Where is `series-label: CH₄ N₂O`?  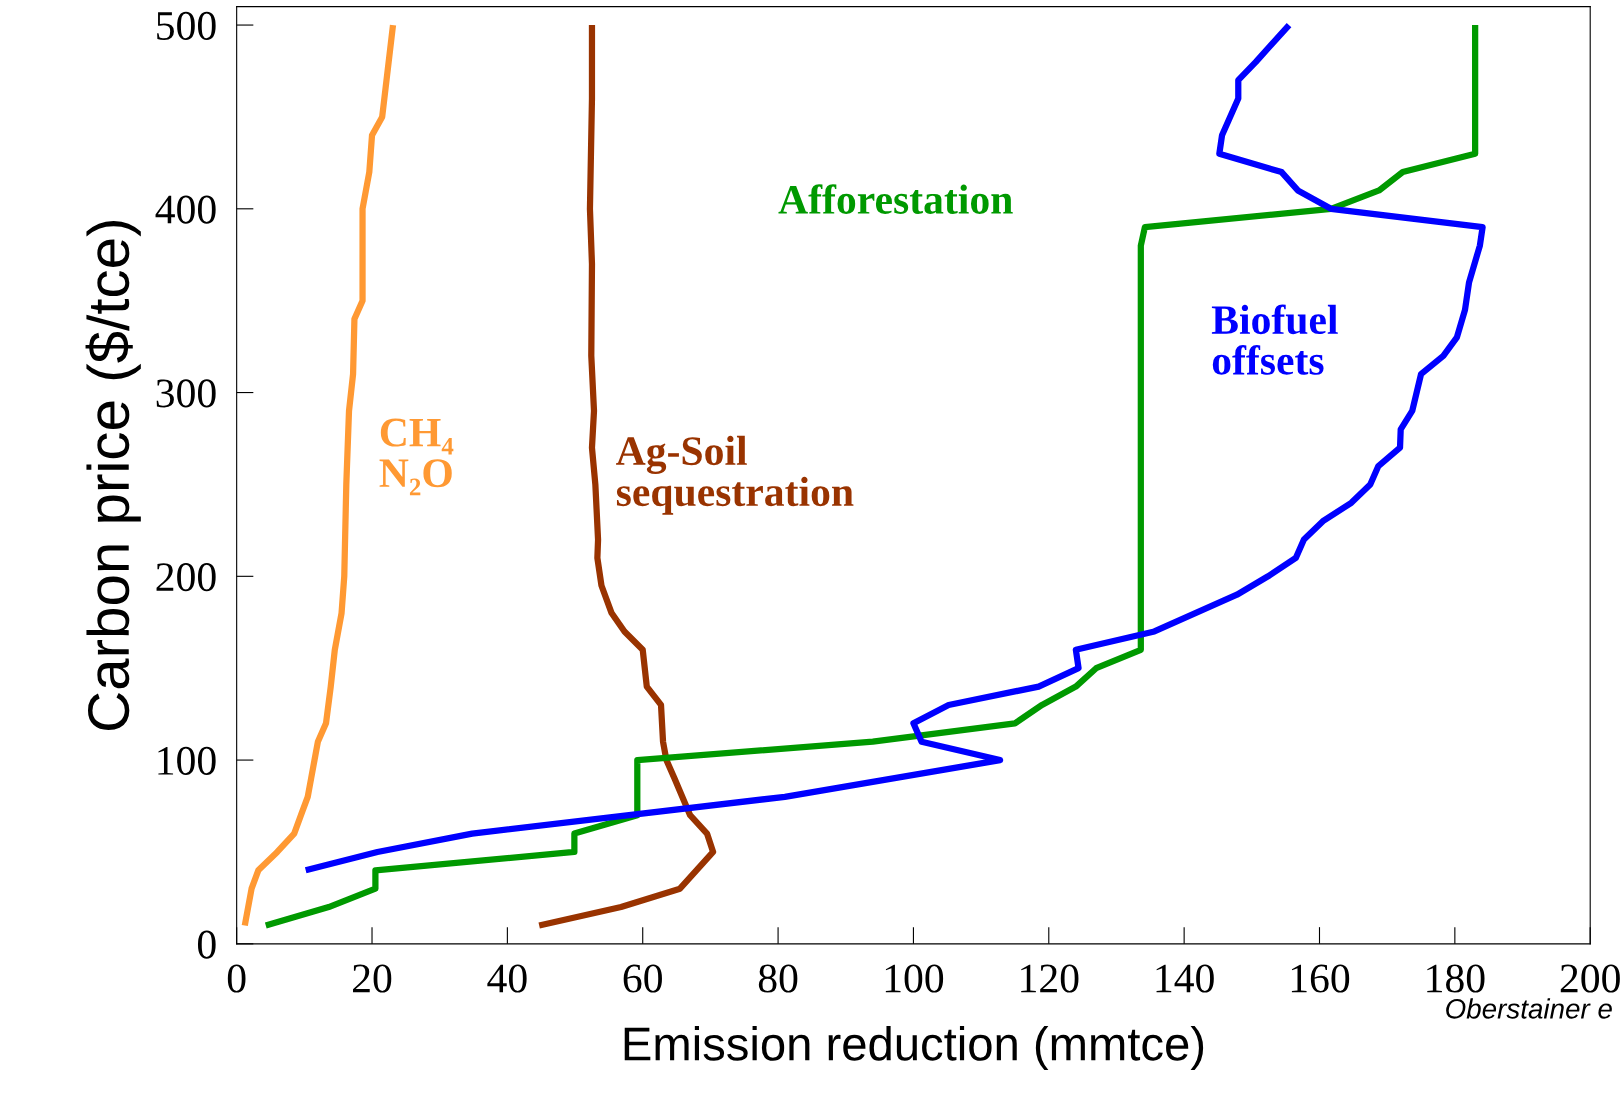 series-label: CH₄ N₂O is located at coordinates (416, 457).